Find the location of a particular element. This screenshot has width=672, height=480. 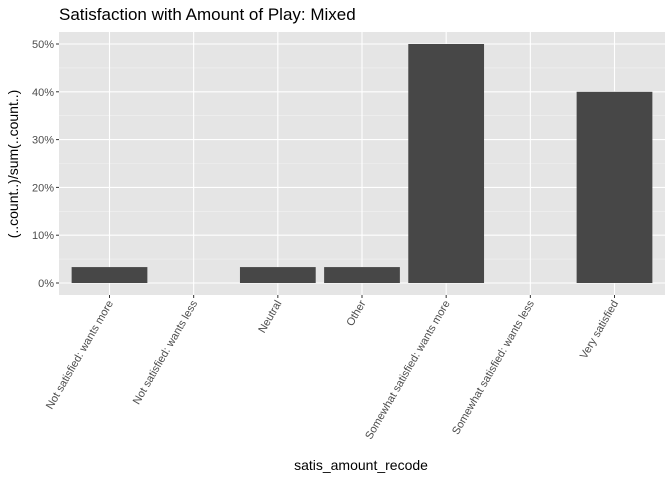

y-axis: 0% 10% 20% 30% 40% 50% is located at coordinates (45, 164).